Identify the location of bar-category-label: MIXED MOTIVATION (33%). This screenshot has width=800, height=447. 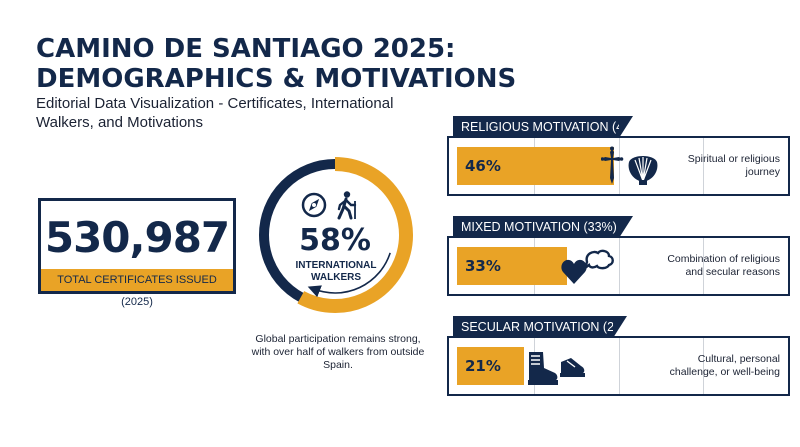
(543, 227).